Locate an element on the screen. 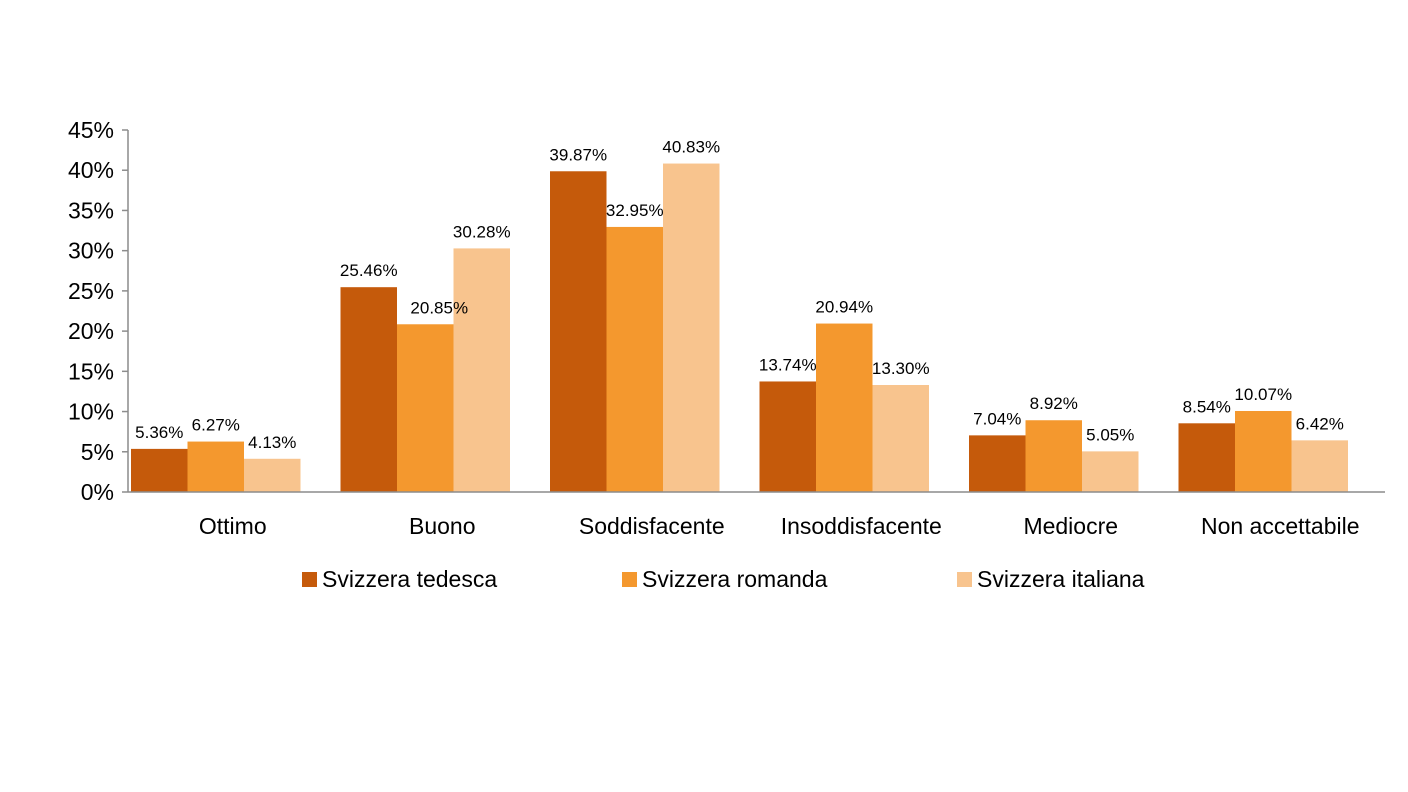 The image size is (1408, 792). x-tick-label: Mediocre is located at coordinates (1070, 526).